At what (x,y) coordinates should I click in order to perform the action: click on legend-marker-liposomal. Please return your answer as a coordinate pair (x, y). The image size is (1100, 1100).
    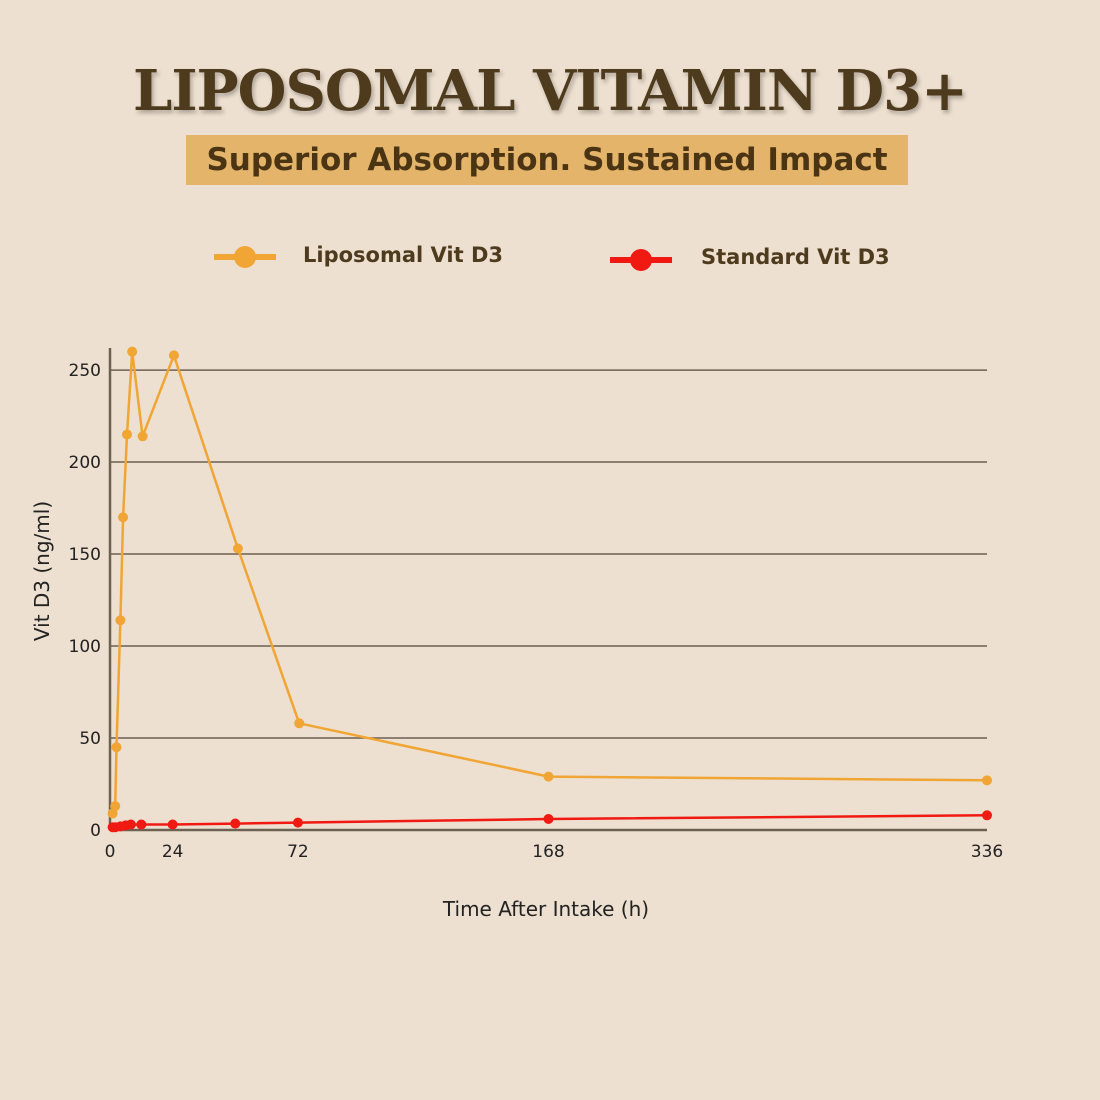
    Looking at the image, I should click on (245, 257).